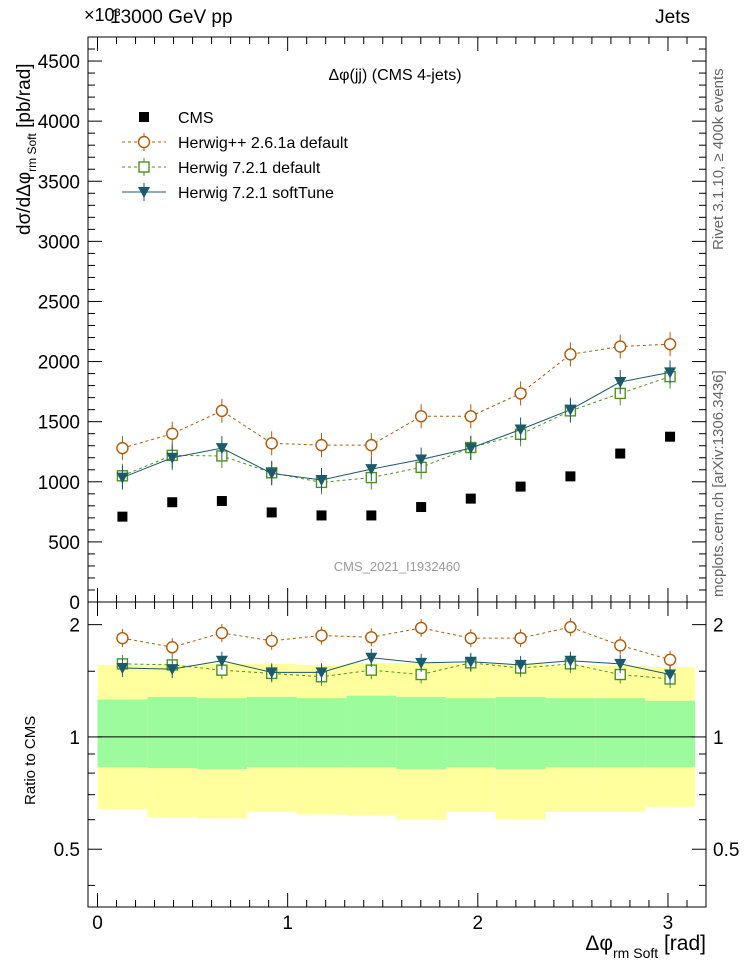  I want to click on side-text-bottom: mcplots.cern.ch [arXiv:1306.3436], so click(718, 483).